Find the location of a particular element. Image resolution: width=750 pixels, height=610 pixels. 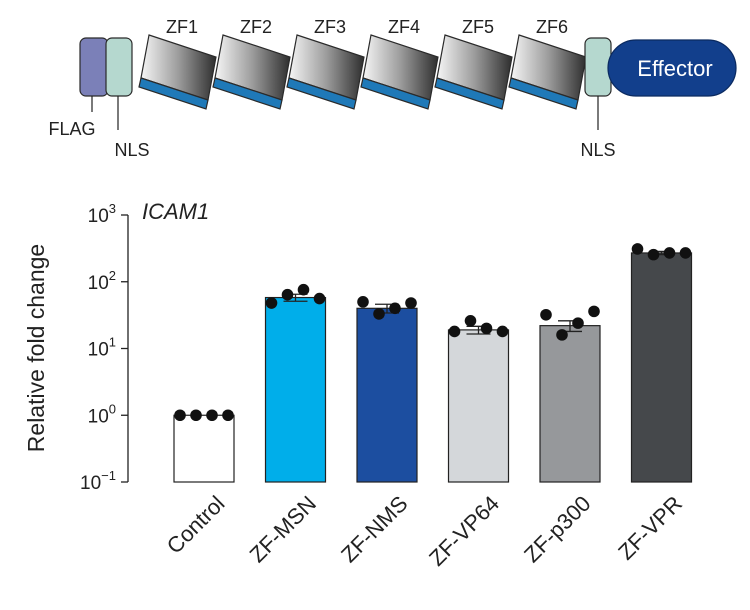

effector-domain is located at coordinates (672, 68).